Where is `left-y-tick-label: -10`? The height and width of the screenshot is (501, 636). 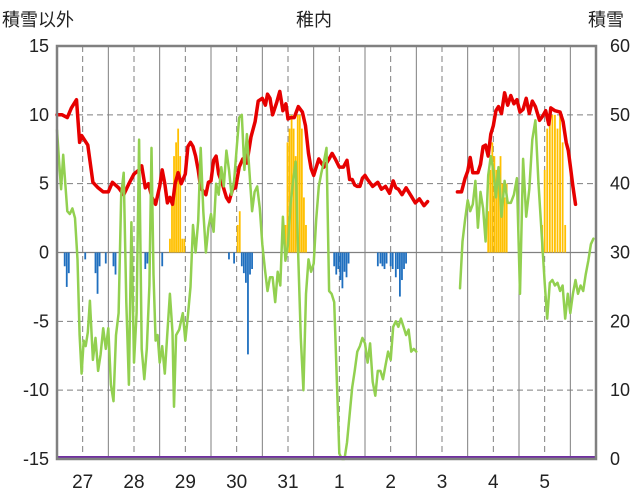 left-y-tick-label: -10 is located at coordinates (36, 390).